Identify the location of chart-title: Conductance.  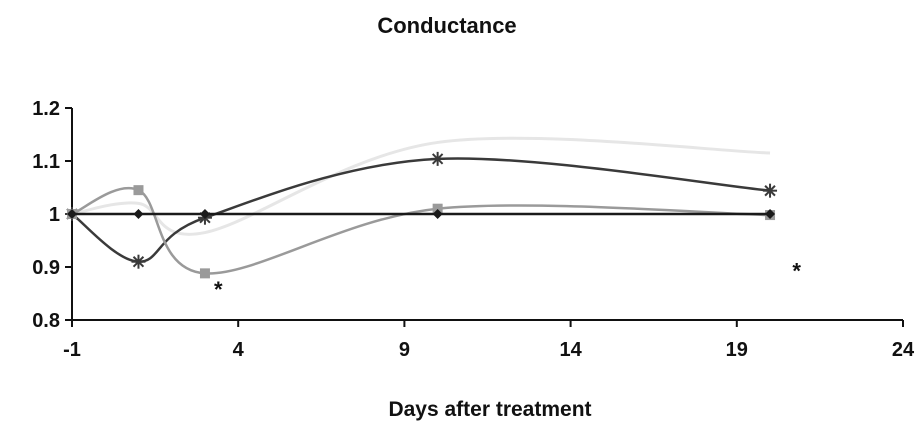
(446, 25).